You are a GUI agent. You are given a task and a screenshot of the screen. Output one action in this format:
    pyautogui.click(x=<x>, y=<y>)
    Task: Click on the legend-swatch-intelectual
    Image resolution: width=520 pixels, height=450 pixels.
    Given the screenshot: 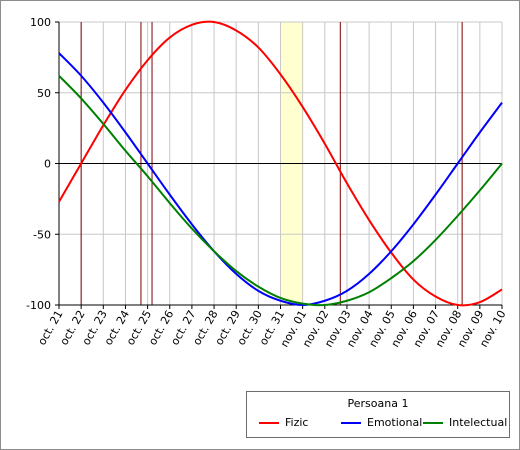 What is the action you would take?
    pyautogui.click(x=433, y=423)
    